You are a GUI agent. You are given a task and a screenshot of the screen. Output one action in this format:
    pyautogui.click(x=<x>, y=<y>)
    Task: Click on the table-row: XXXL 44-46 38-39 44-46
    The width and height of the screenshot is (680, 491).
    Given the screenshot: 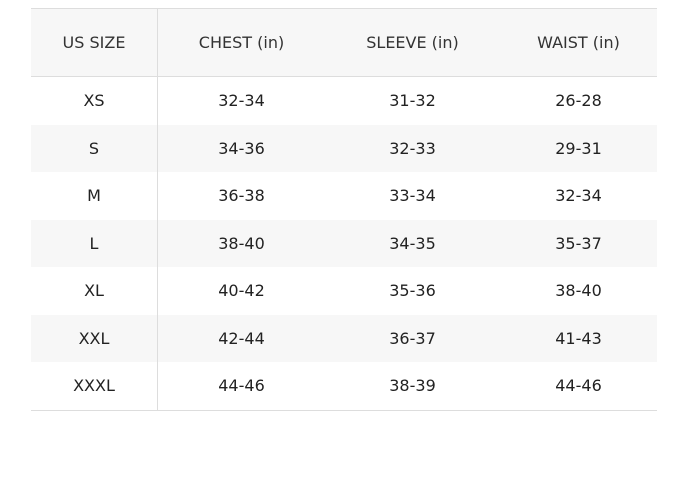 What is the action you would take?
    pyautogui.click(x=344, y=386)
    